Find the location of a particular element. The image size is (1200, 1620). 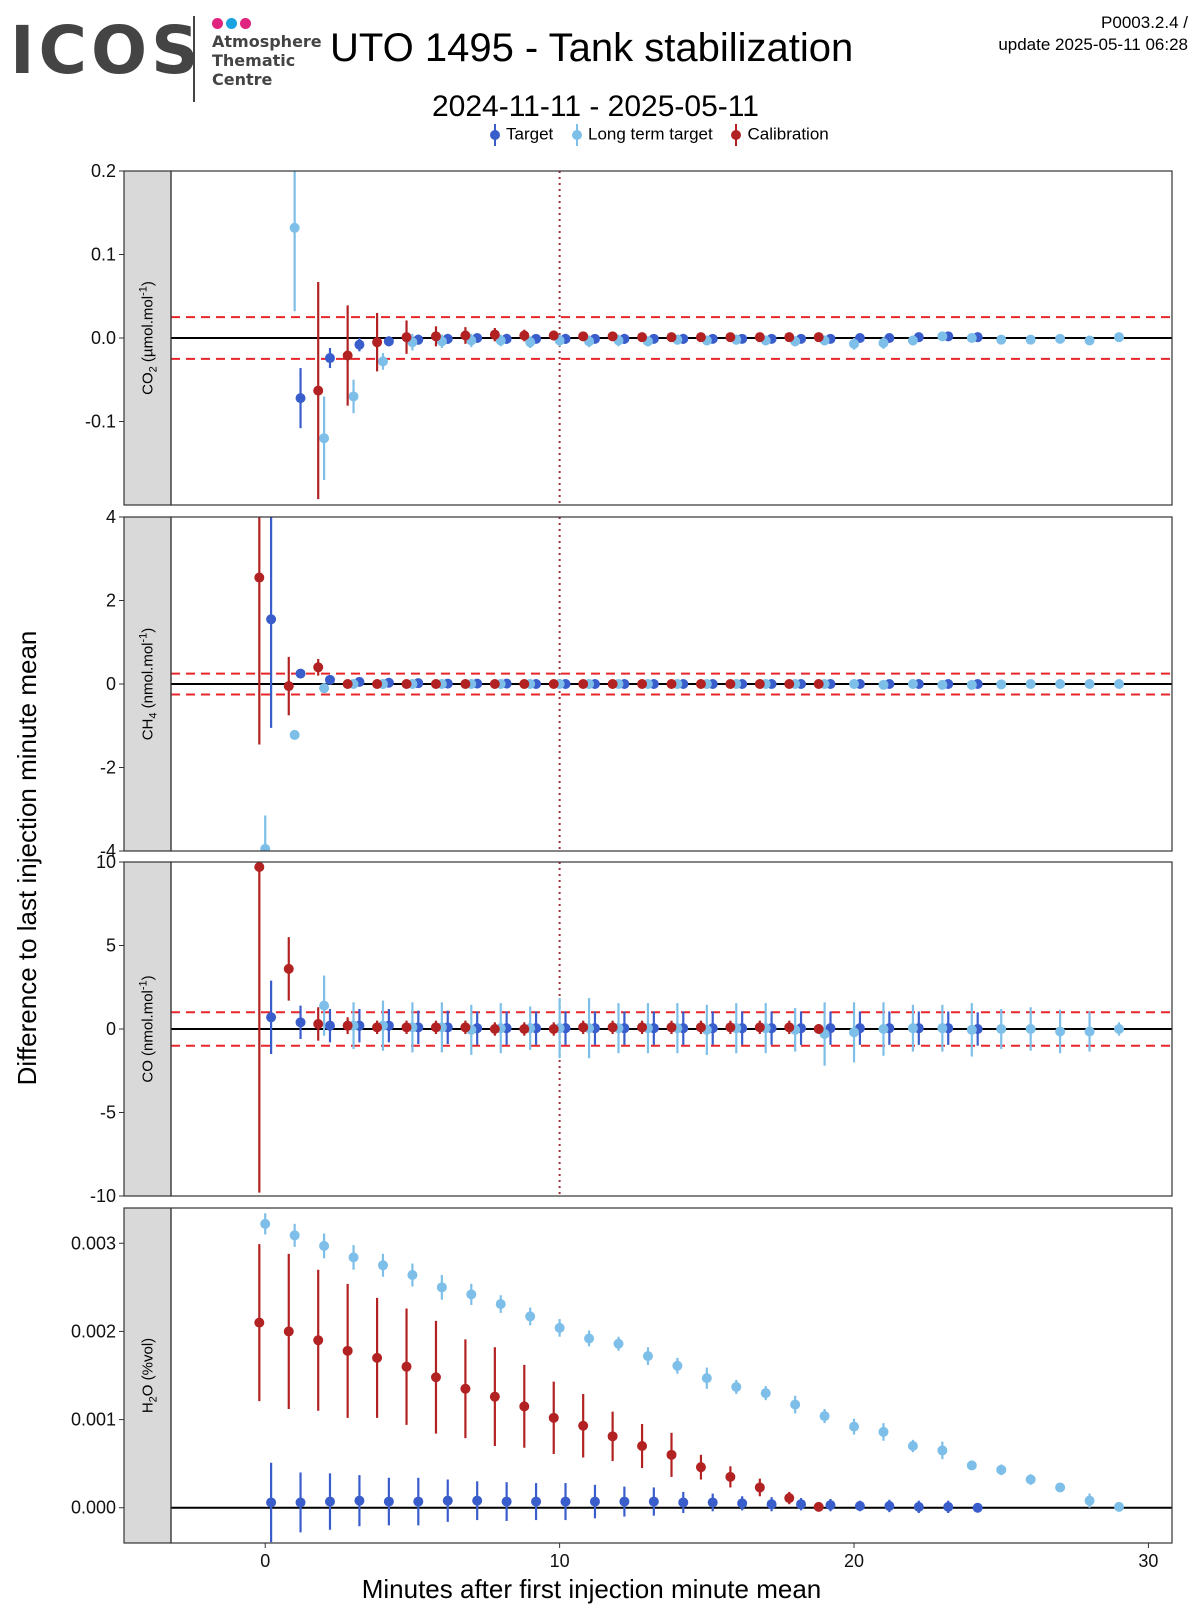

panel-strip-label: CO2 (µmol.mol-1) is located at coordinates (149, 338).